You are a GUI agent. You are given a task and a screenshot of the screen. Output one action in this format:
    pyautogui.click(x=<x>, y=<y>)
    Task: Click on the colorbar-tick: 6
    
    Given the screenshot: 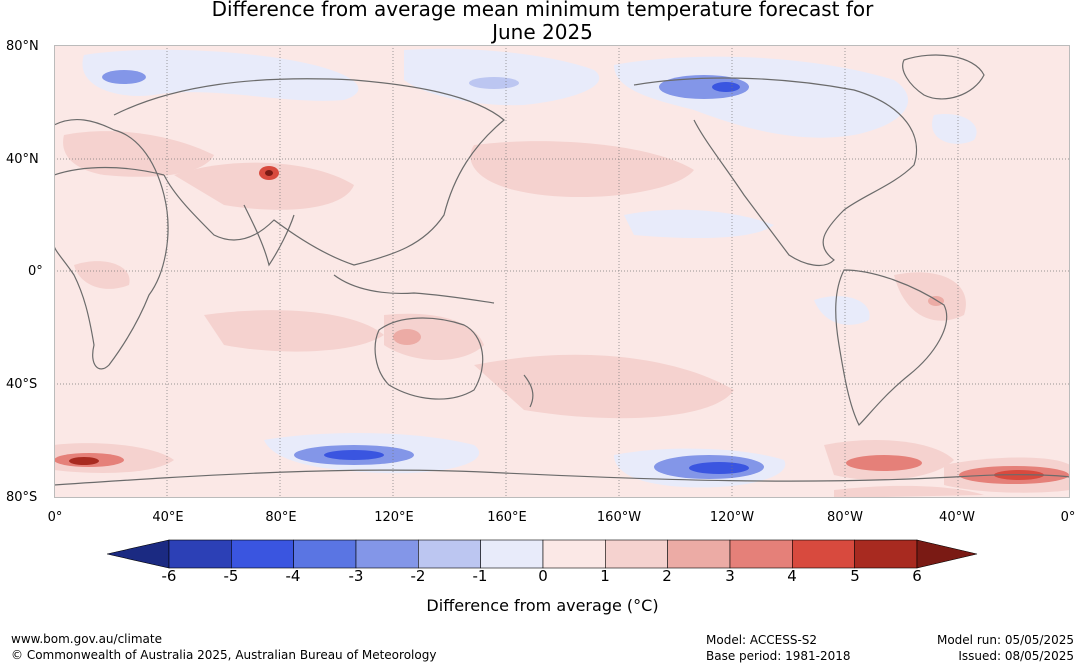 What is the action you would take?
    pyautogui.click(x=917, y=576)
    